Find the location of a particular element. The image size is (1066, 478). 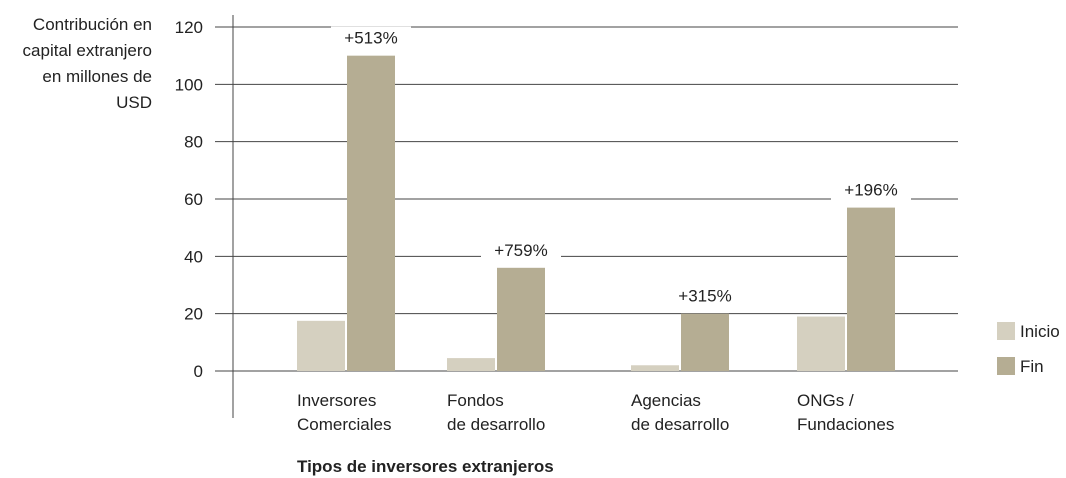

x-axis-title: Tipos de inversores extranjeros is located at coordinates (425, 466).